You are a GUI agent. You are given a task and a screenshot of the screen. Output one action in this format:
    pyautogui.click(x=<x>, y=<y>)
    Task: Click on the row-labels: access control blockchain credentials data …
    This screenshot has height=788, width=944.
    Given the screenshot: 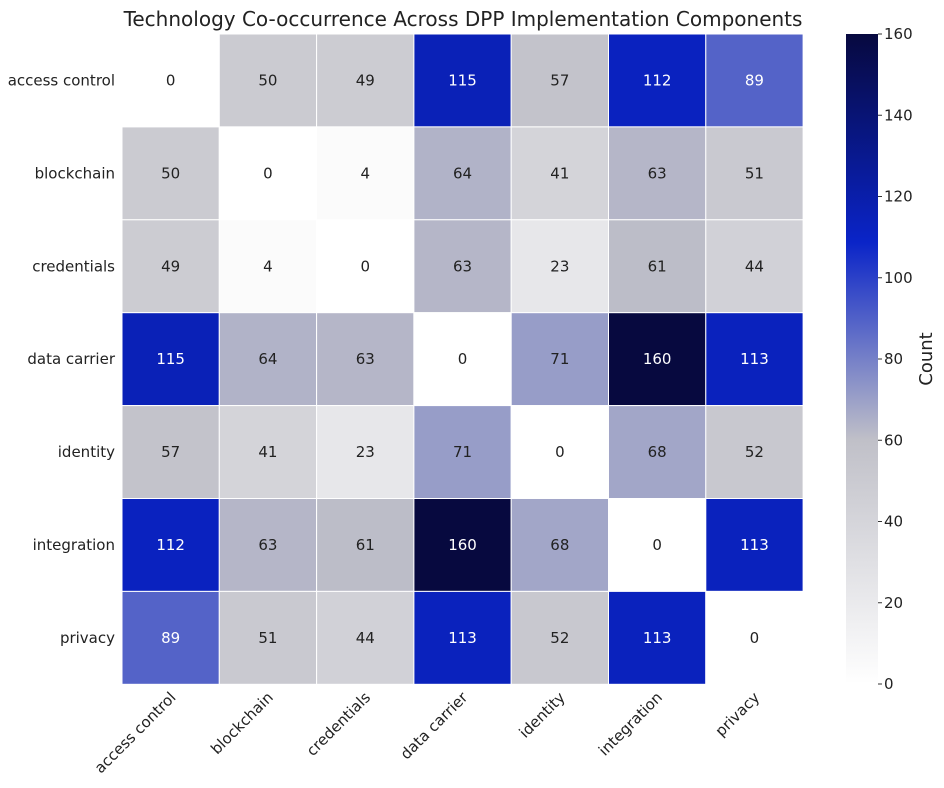 What is the action you would take?
    pyautogui.click(x=62, y=358)
    